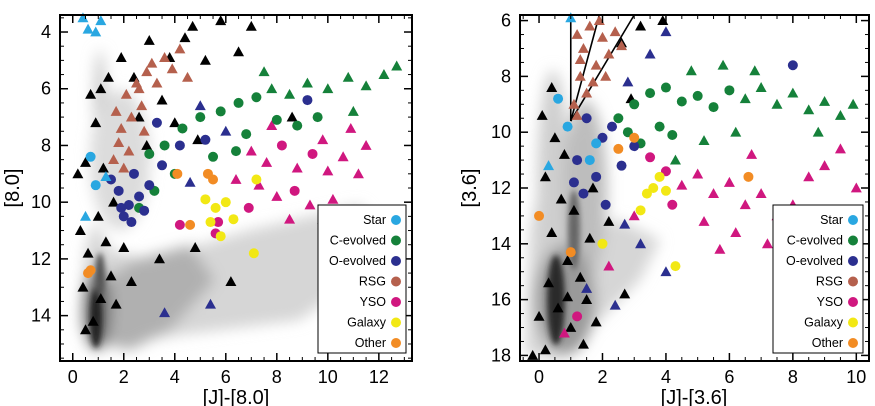 This screenshot has height=406, width=875. What do you see at coordinates (793, 377) in the screenshot?
I see `x-tick-label: 8` at bounding box center [793, 377].